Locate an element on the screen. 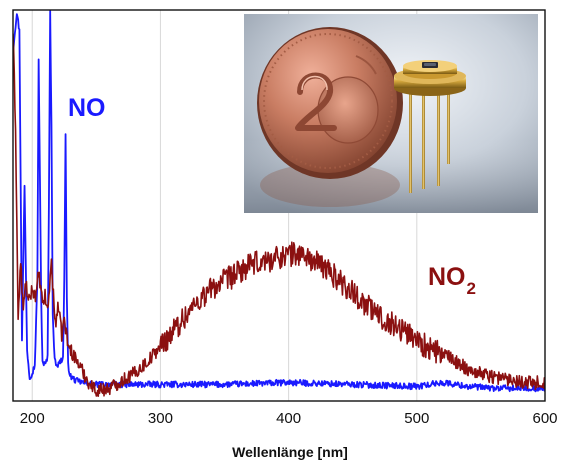 The width and height of the screenshot is (567, 466). coin-reflection is located at coordinates (330, 185).